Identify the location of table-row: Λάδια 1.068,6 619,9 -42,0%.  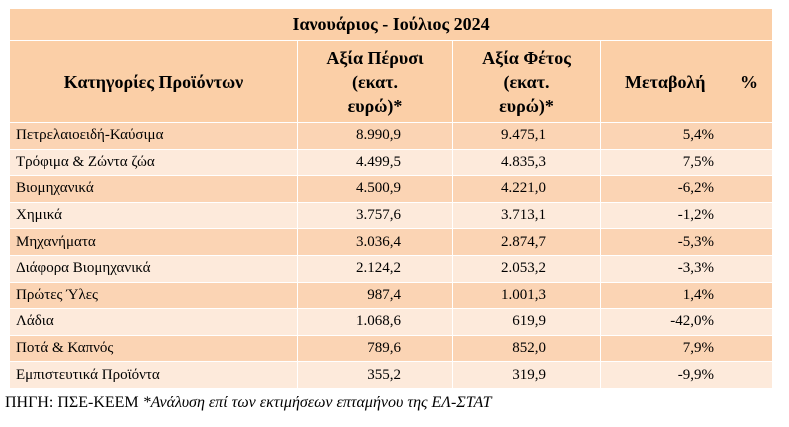
(391, 322).